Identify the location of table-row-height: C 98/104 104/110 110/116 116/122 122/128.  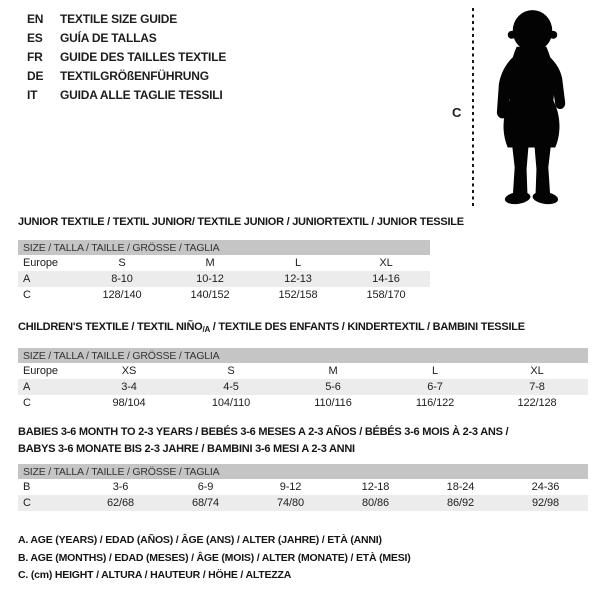
(303, 403).